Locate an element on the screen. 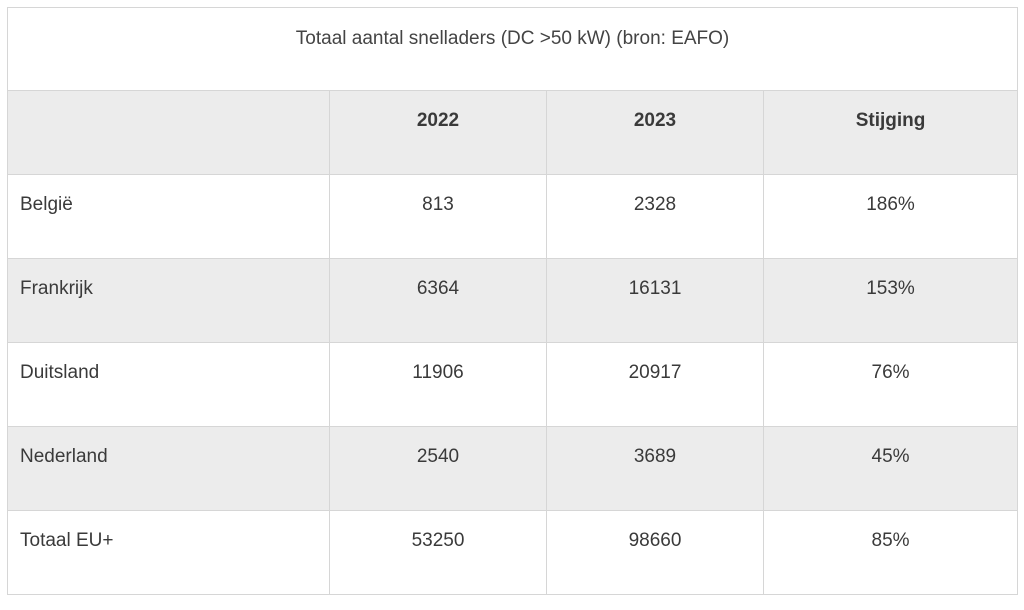 This screenshot has height=610, width=1024. table-row: Totaal EU+ 53250 98660 85% is located at coordinates (513, 552).